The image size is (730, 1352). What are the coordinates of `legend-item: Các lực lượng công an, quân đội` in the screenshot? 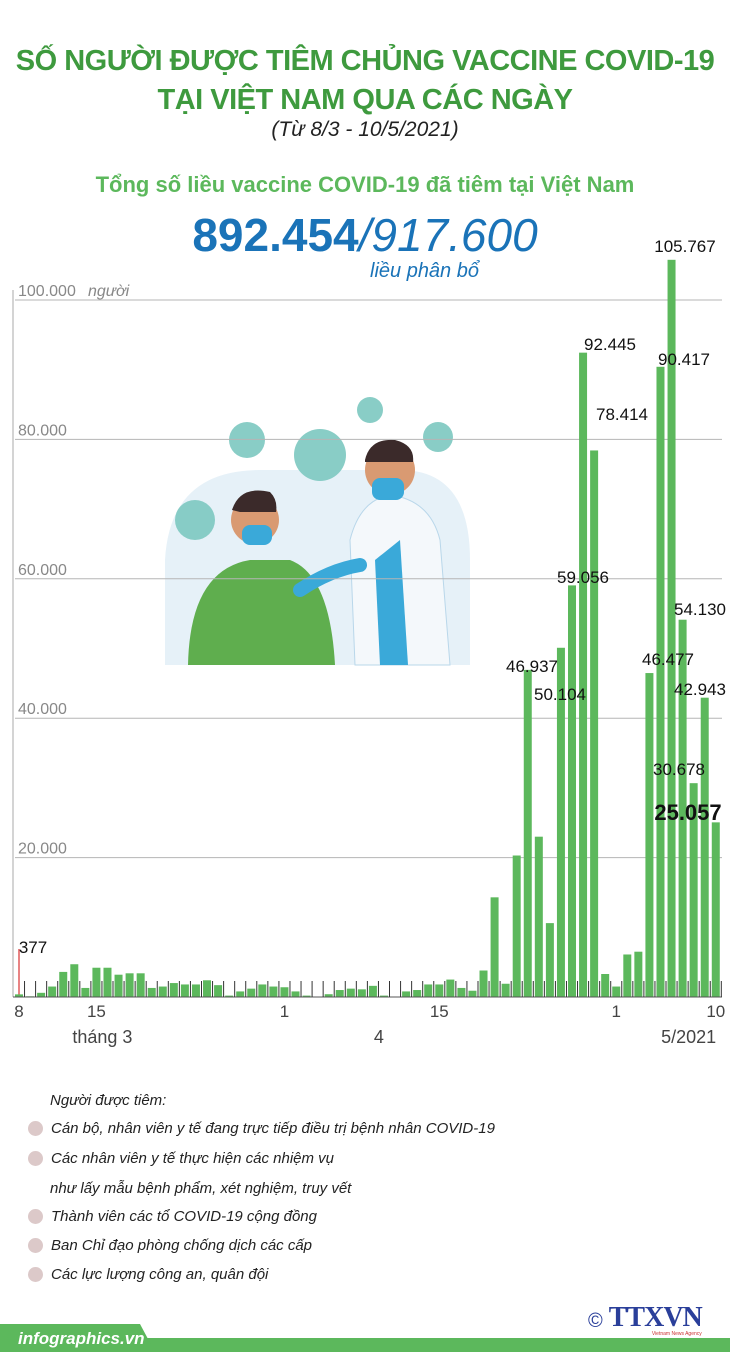 It's located at (148, 1274).